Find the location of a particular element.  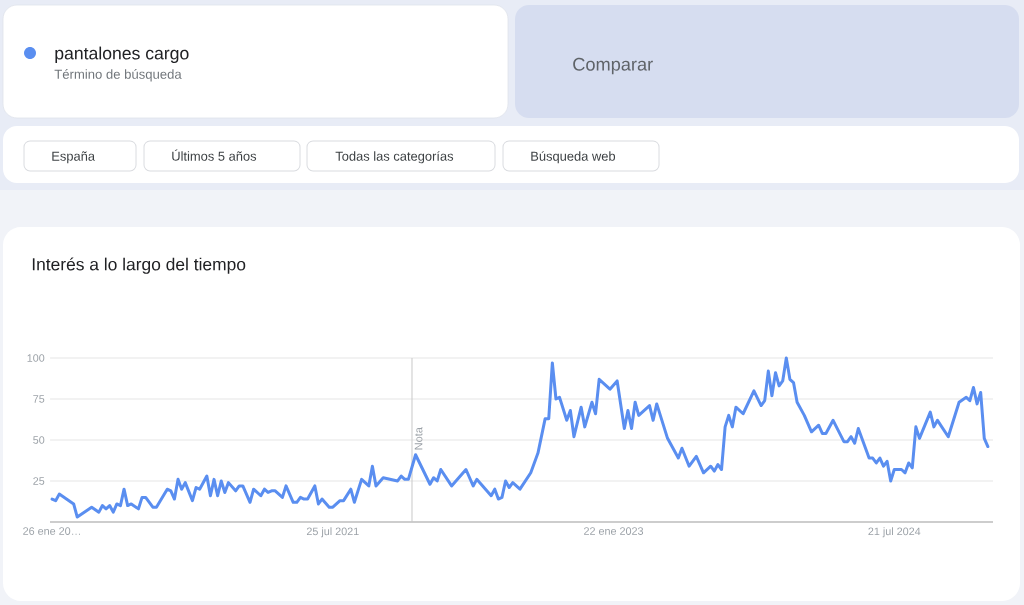

text: España is located at coordinates (74, 157).